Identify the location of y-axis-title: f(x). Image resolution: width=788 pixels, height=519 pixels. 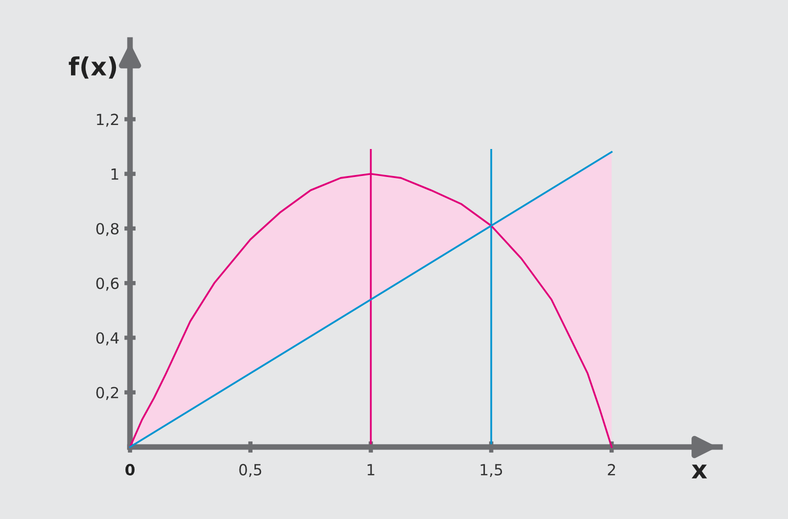
(92, 67).